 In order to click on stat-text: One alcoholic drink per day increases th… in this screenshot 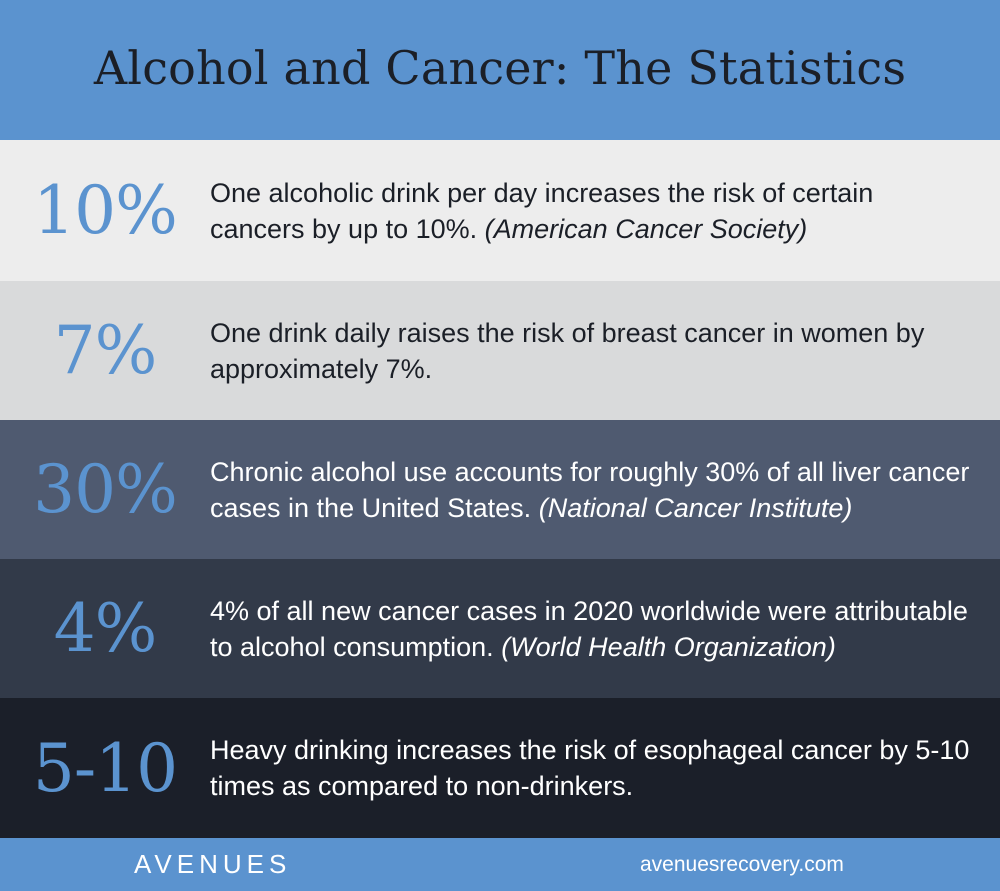, I will do `click(542, 210)`.